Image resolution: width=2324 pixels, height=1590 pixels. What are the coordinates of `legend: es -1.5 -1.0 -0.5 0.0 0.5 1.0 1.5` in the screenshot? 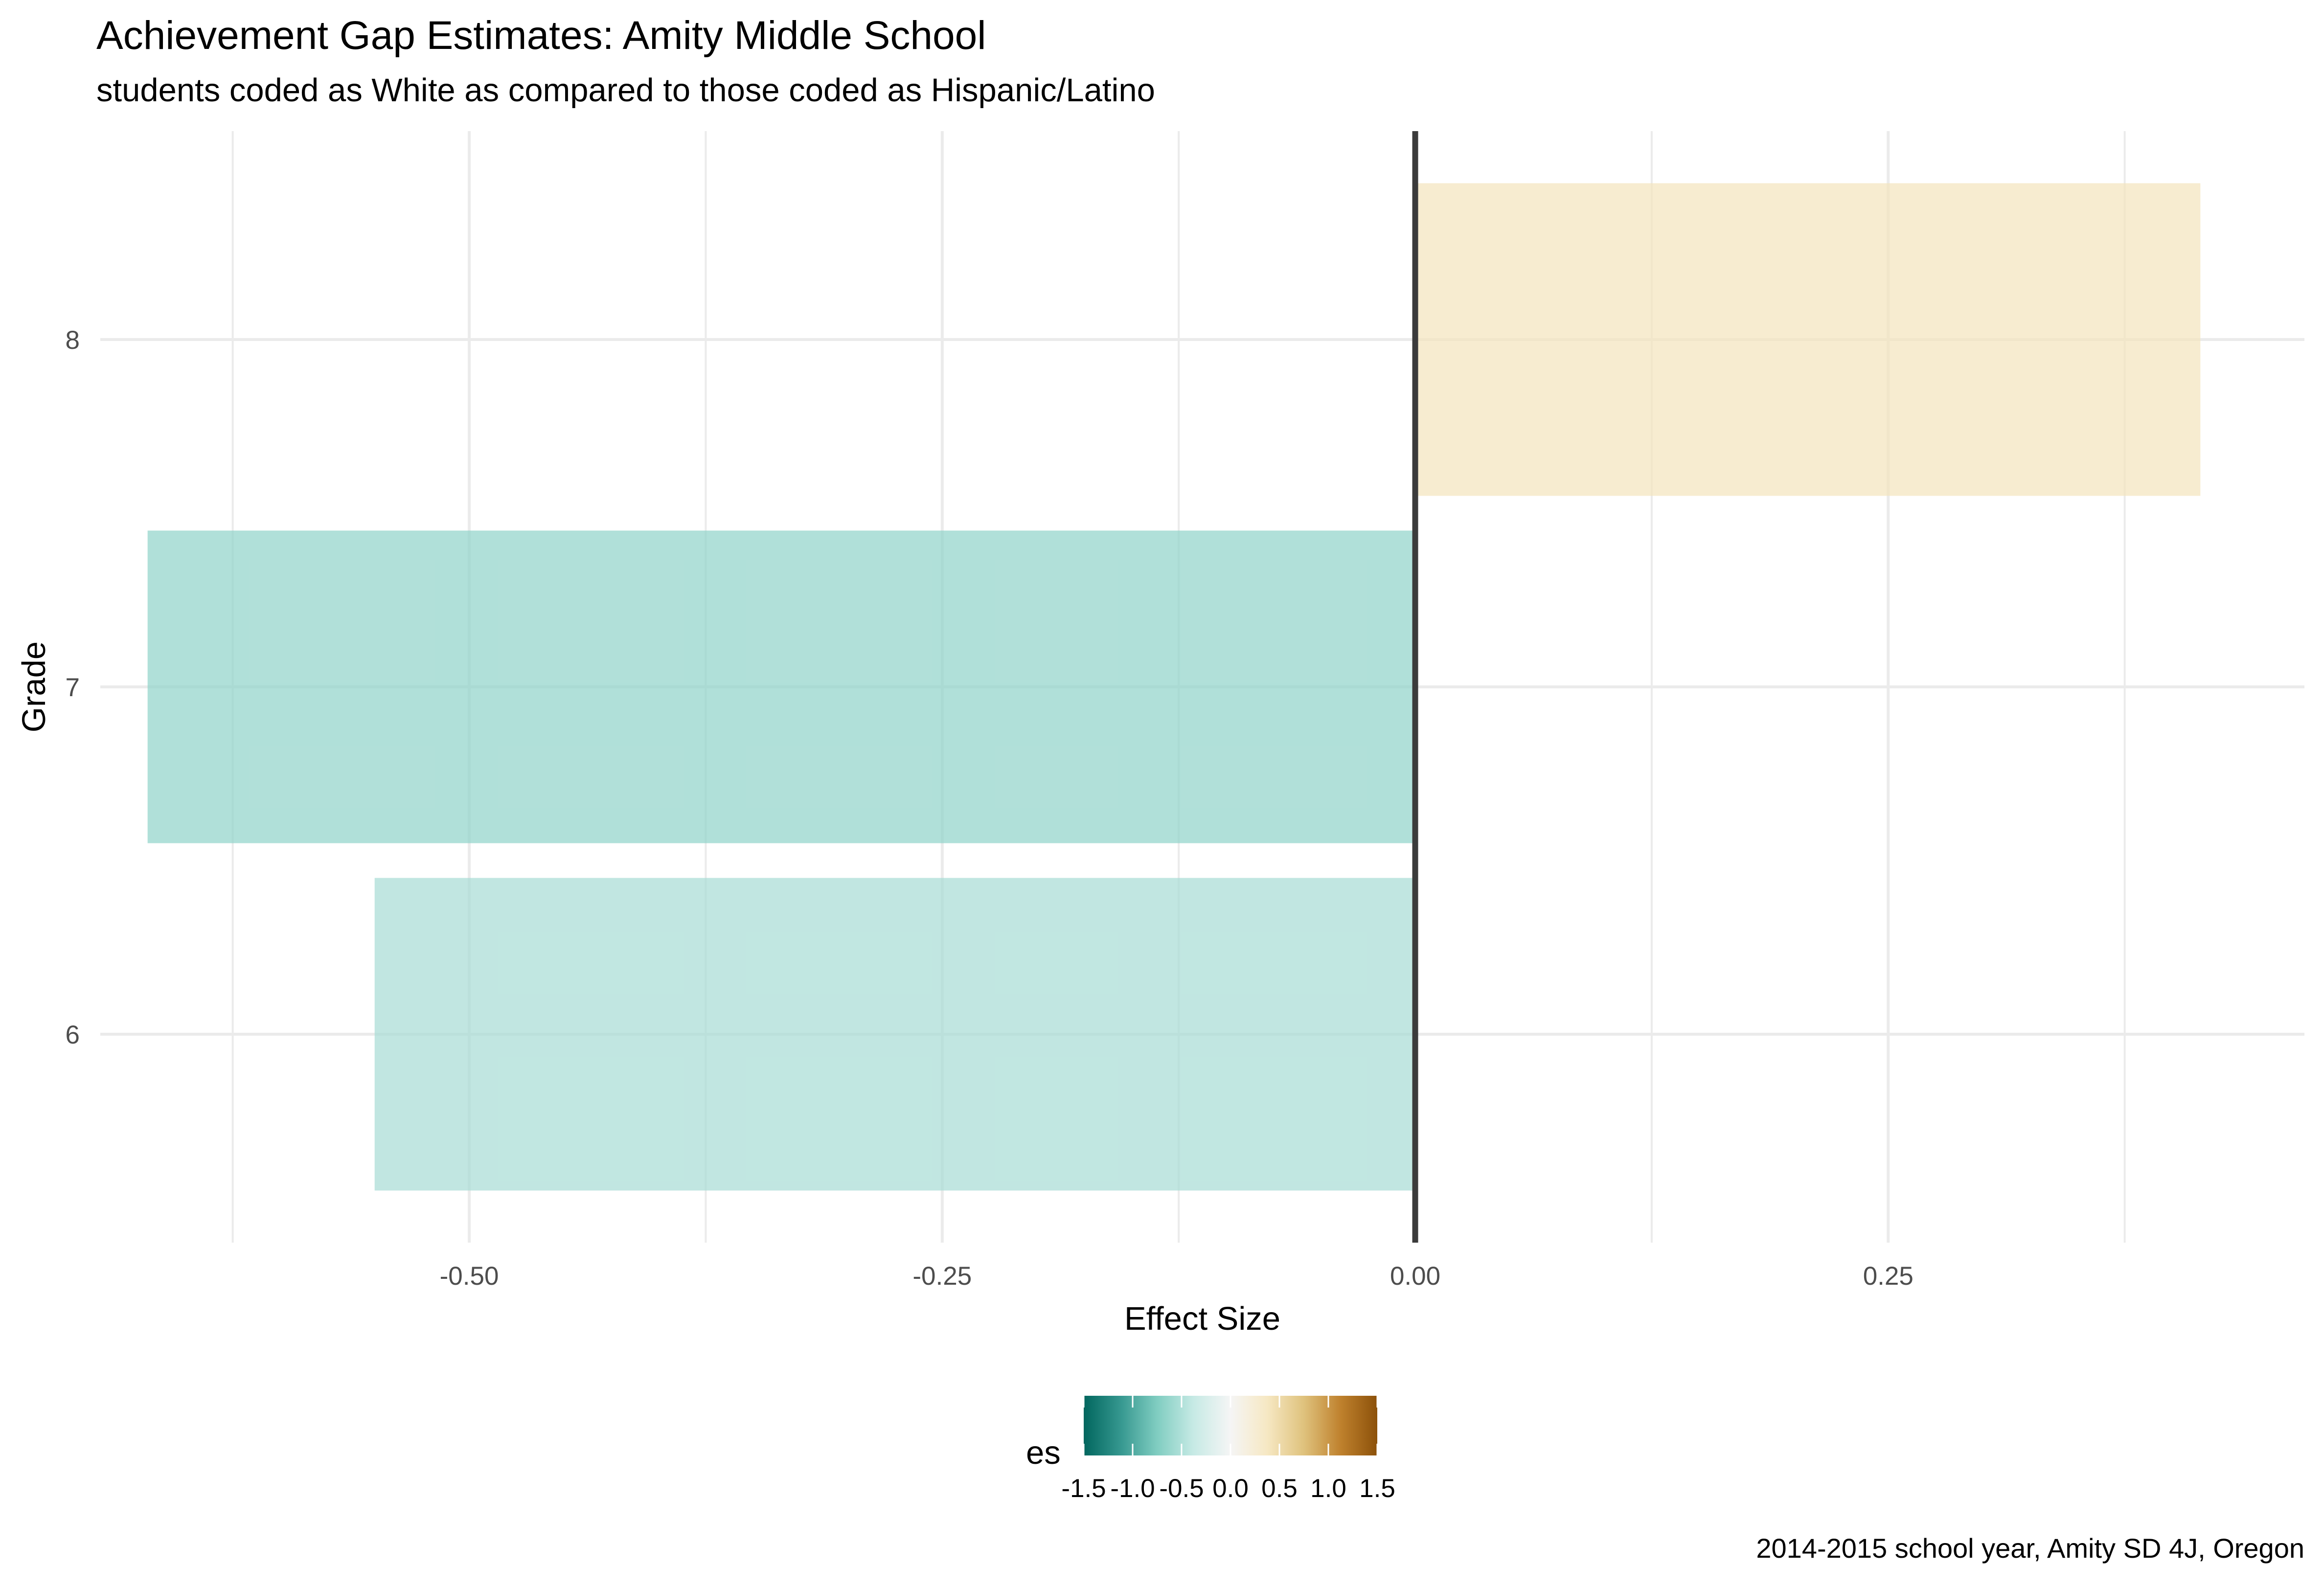 It's located at (1211, 1450).